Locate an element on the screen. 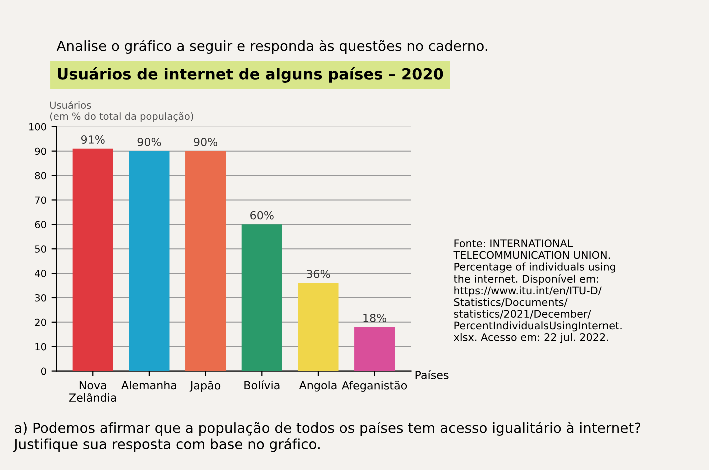 The height and width of the screenshot is (470, 709). x-tick-label: Nova Zelândia is located at coordinates (92, 391).